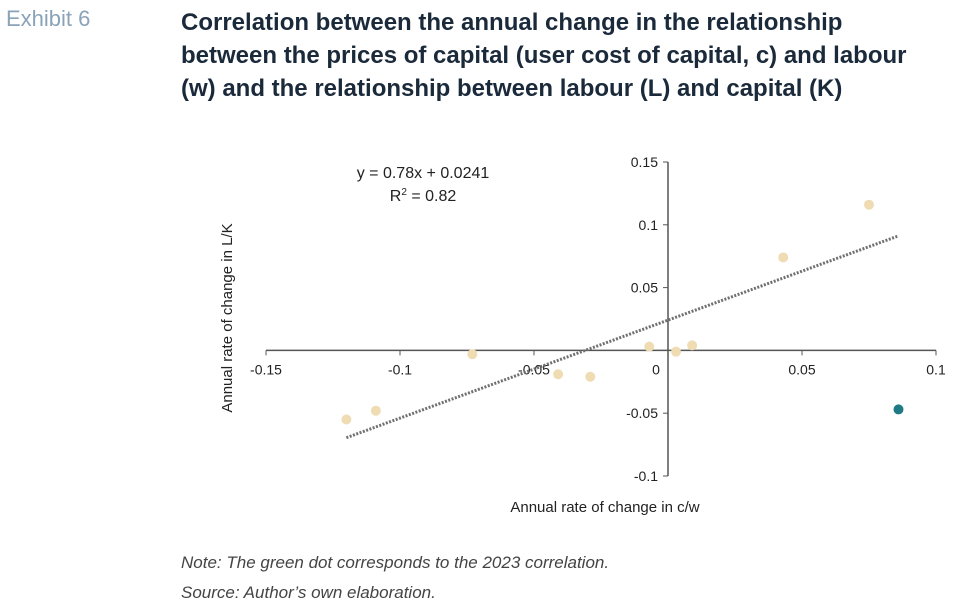 The width and height of the screenshot is (969, 616). Describe the element at coordinates (898, 409) in the screenshot. I see `highlight-point` at that location.